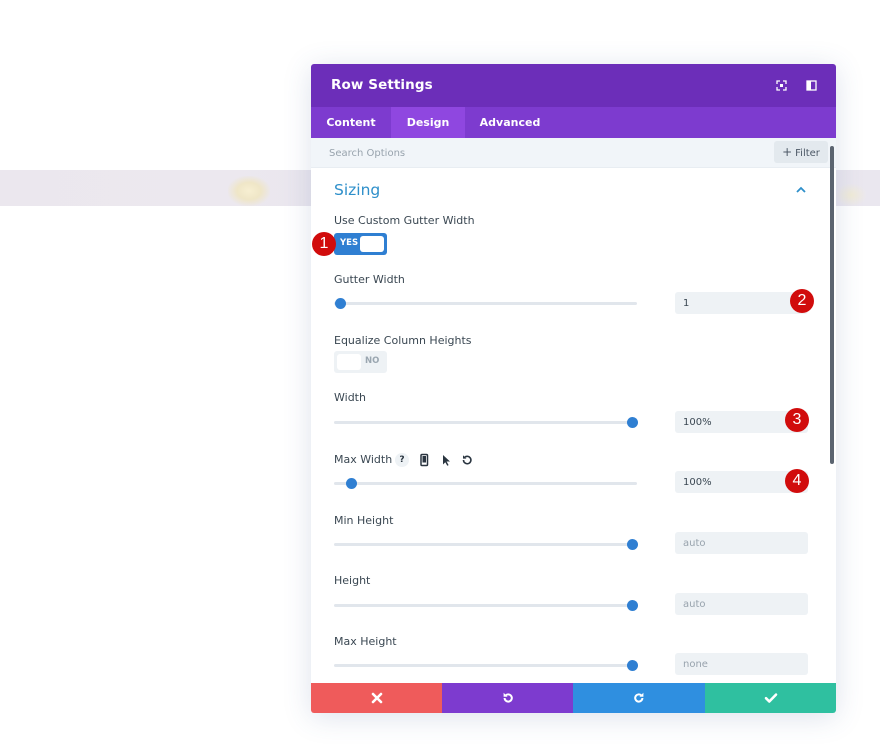  I want to click on custom-gutter-label: Use Custom Gutter Width, so click(404, 220).